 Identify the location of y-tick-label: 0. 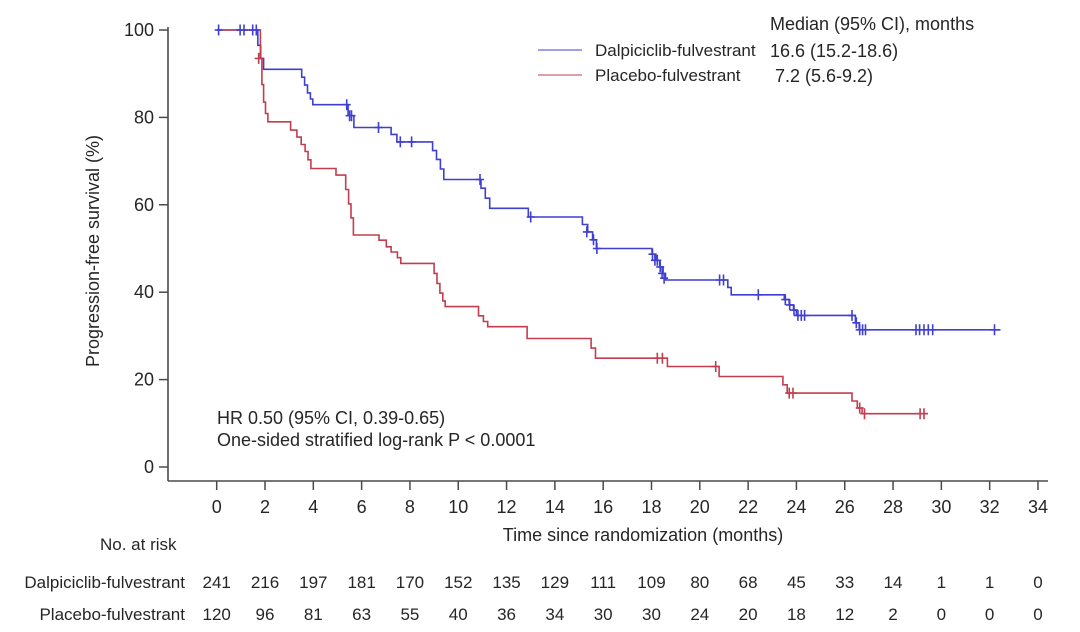
(149, 467).